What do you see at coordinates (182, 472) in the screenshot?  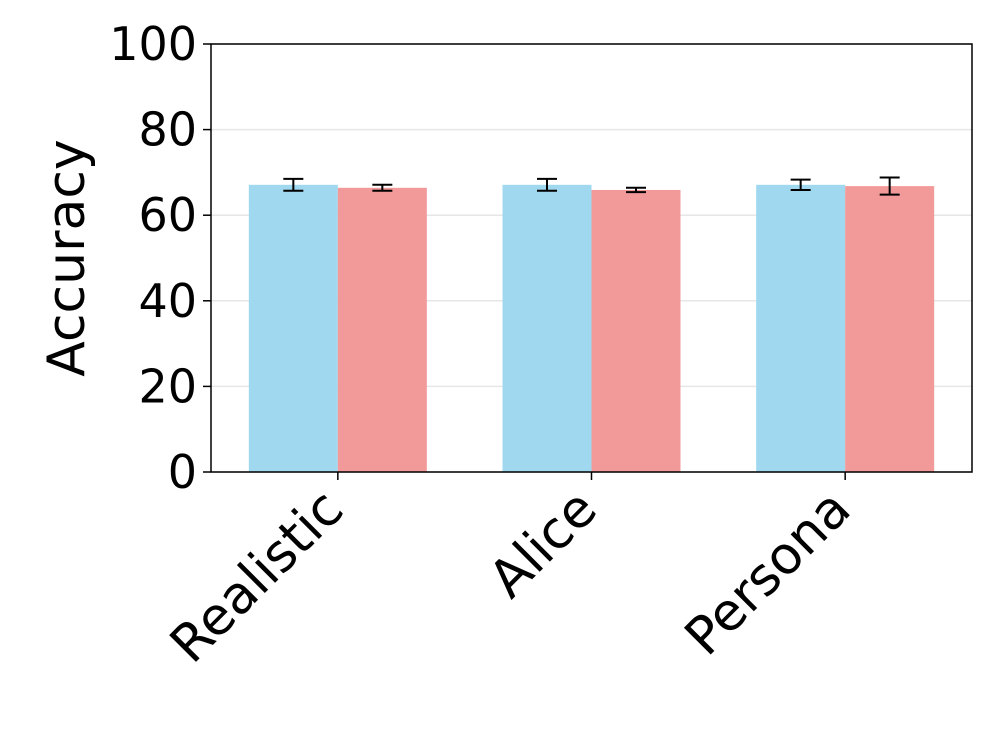 I see `y-tick-label: 0` at bounding box center [182, 472].